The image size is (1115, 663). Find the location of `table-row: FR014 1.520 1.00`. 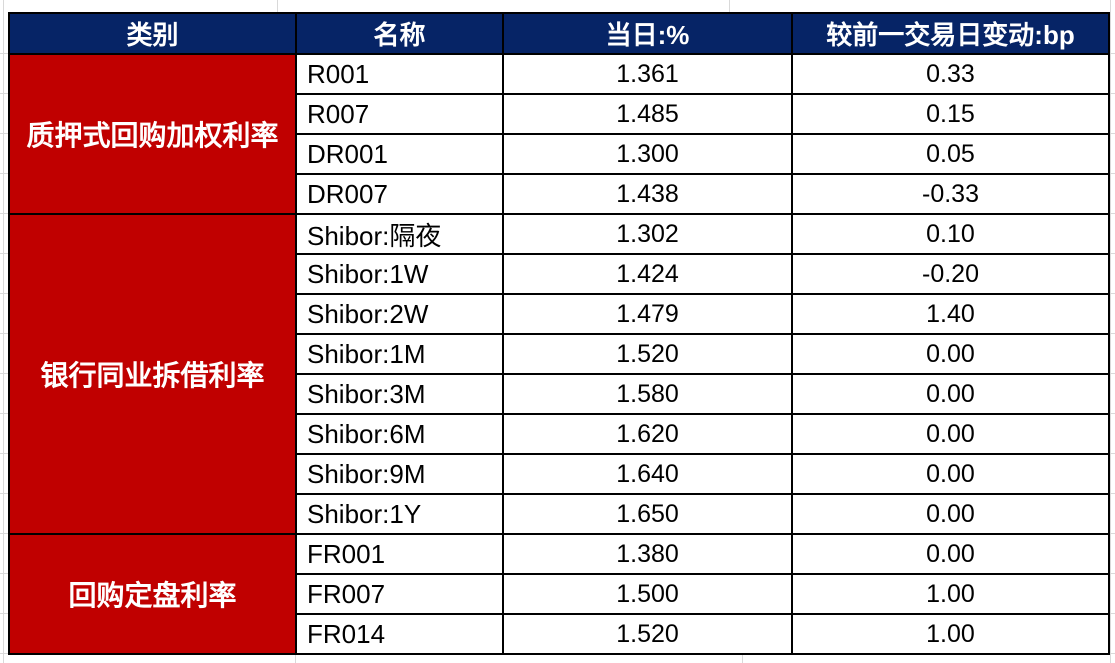

table-row: FR014 1.520 1.00 is located at coordinates (559, 634).